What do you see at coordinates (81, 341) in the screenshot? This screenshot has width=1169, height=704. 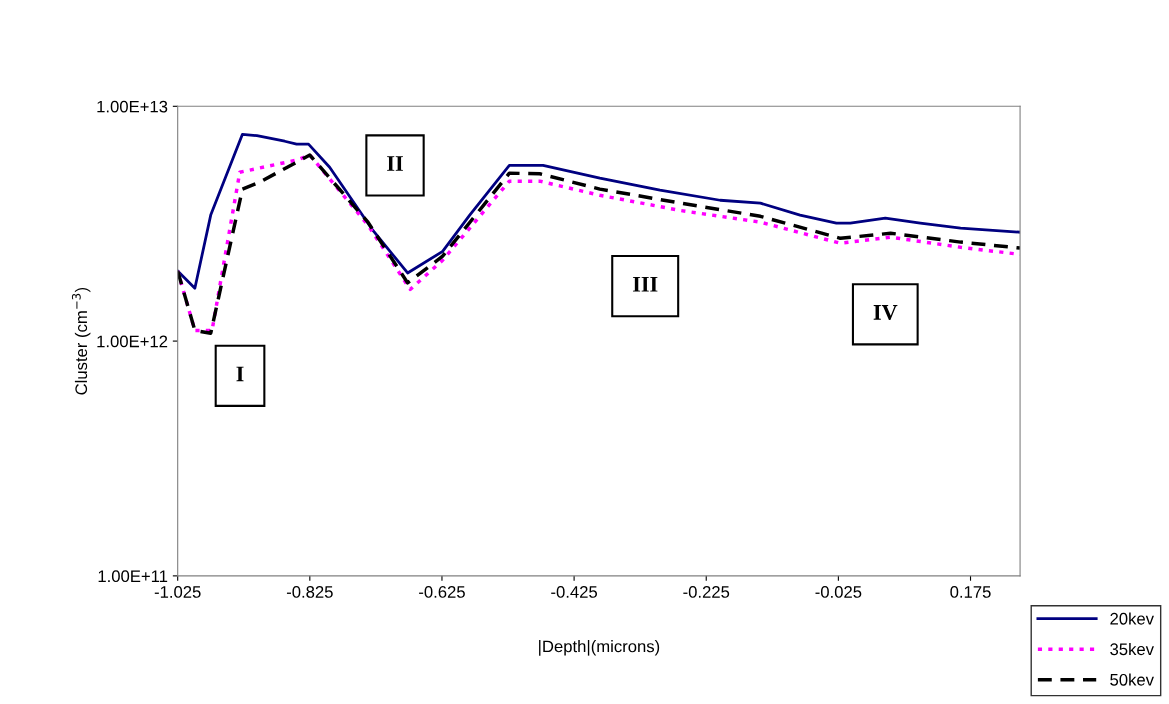 I see `y-axis-title: Cluster (cm$^{−3}$)` at bounding box center [81, 341].